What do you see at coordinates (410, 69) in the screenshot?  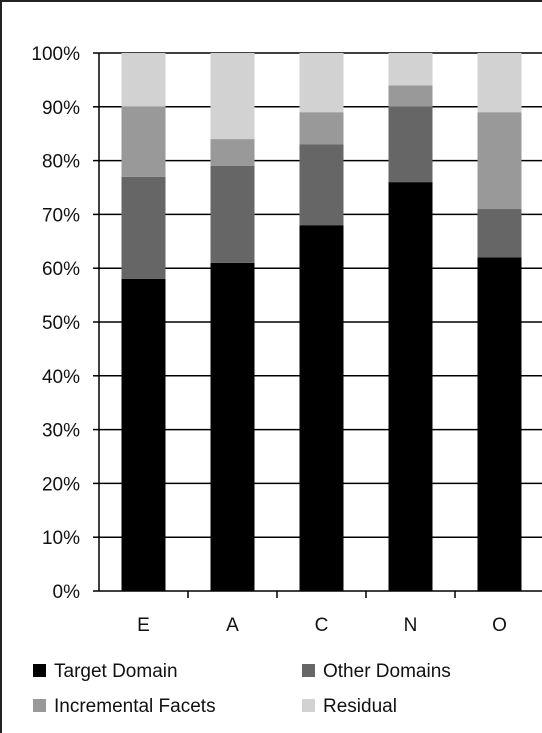 I see `bar-n-residual` at bounding box center [410, 69].